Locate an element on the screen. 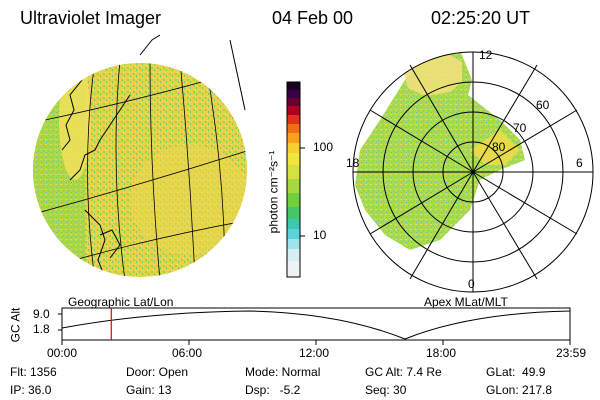 This screenshot has width=600, height=400. colorbar-tick-10: 10 is located at coordinates (320, 235).